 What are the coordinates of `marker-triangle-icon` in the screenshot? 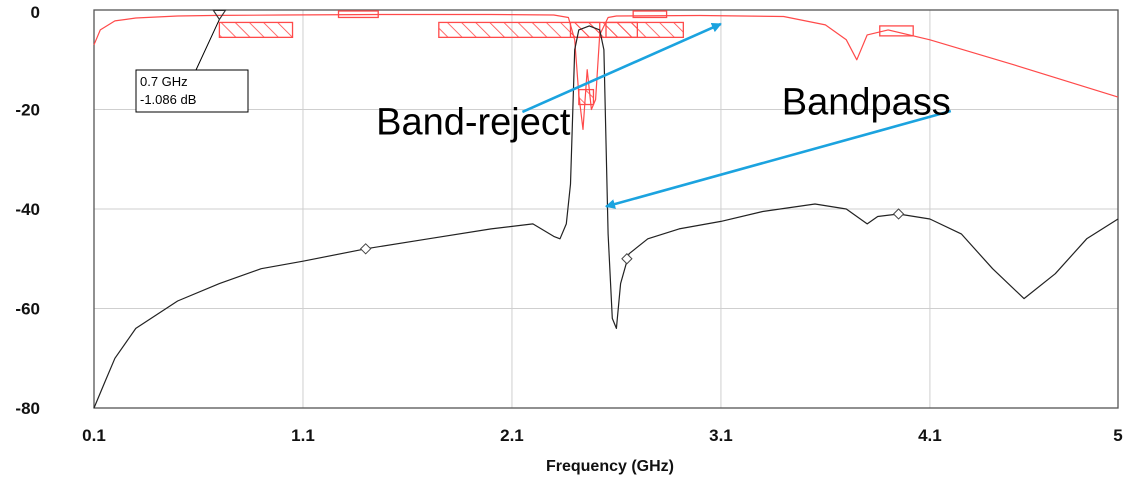 It's located at (219, 15).